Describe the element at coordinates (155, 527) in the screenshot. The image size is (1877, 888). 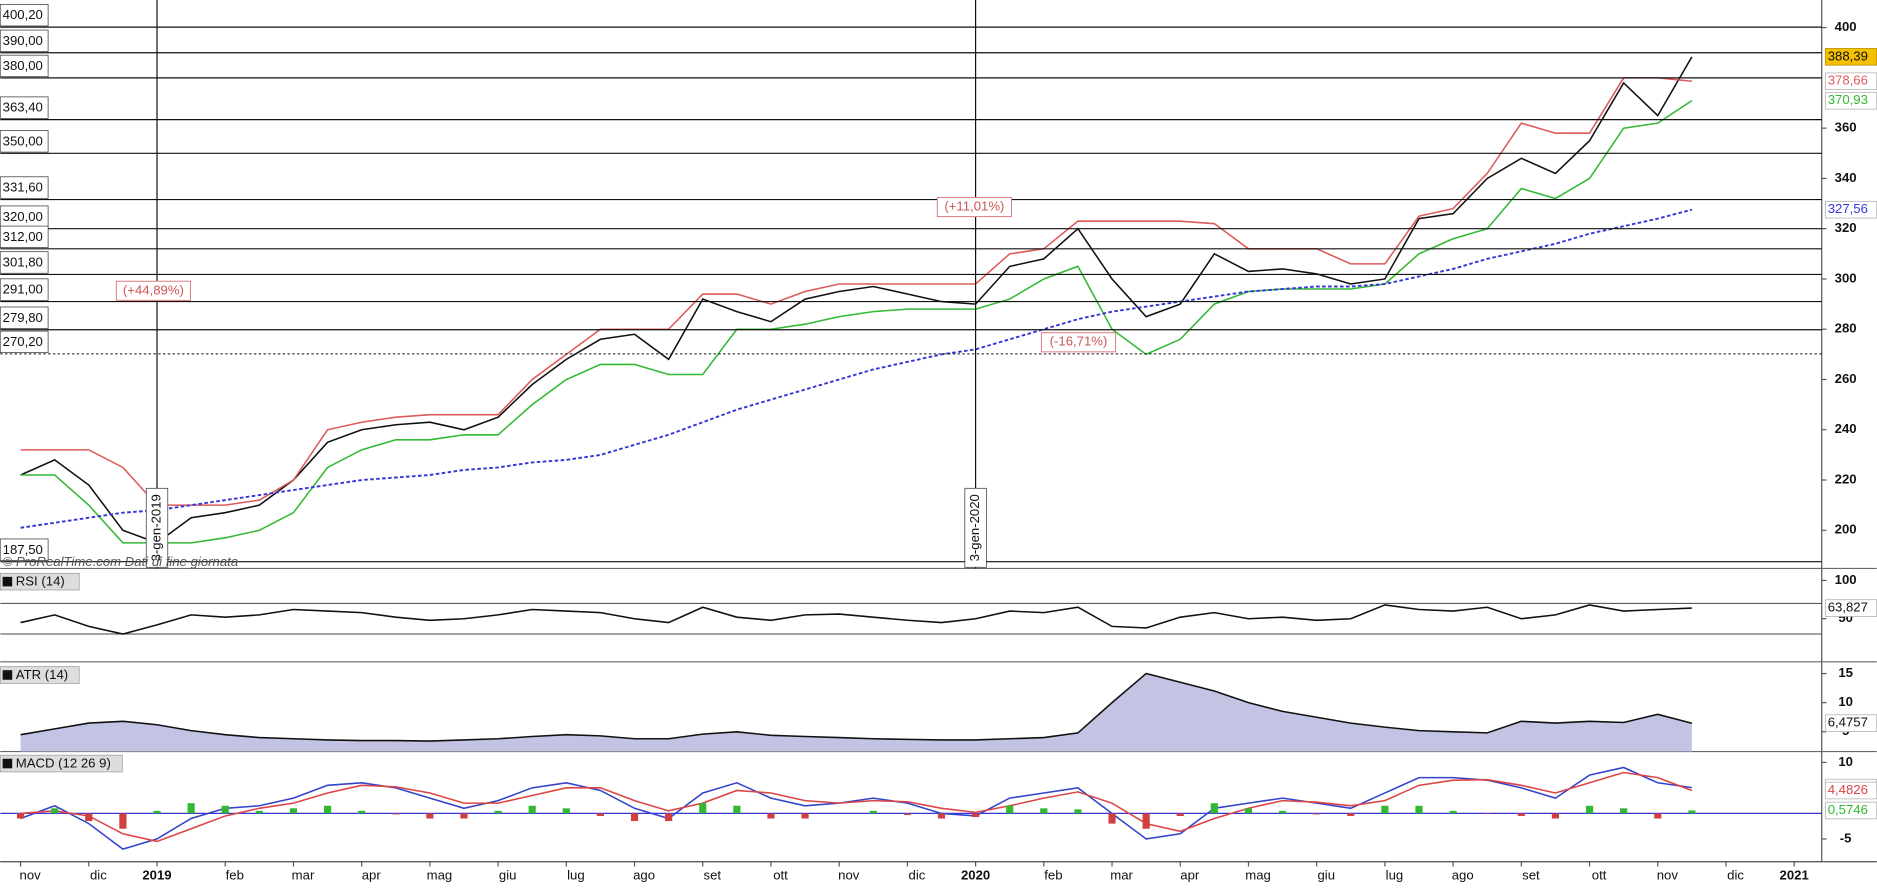
I see `date-marker-label: 3-gen-2019` at that location.